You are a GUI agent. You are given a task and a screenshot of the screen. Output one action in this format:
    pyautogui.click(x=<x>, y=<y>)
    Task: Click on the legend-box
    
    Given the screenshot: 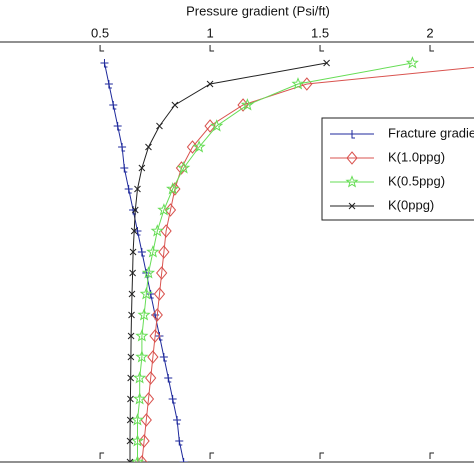 What is the action you would take?
    pyautogui.click(x=397, y=169)
    